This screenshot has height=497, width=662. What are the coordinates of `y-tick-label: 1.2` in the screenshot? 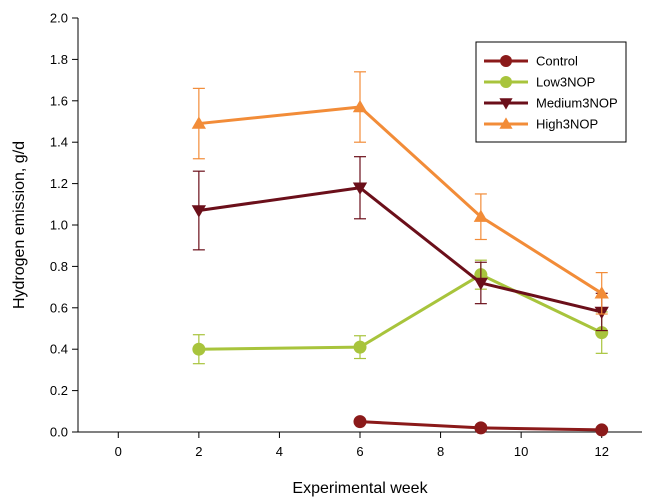 It's located at (59, 183).